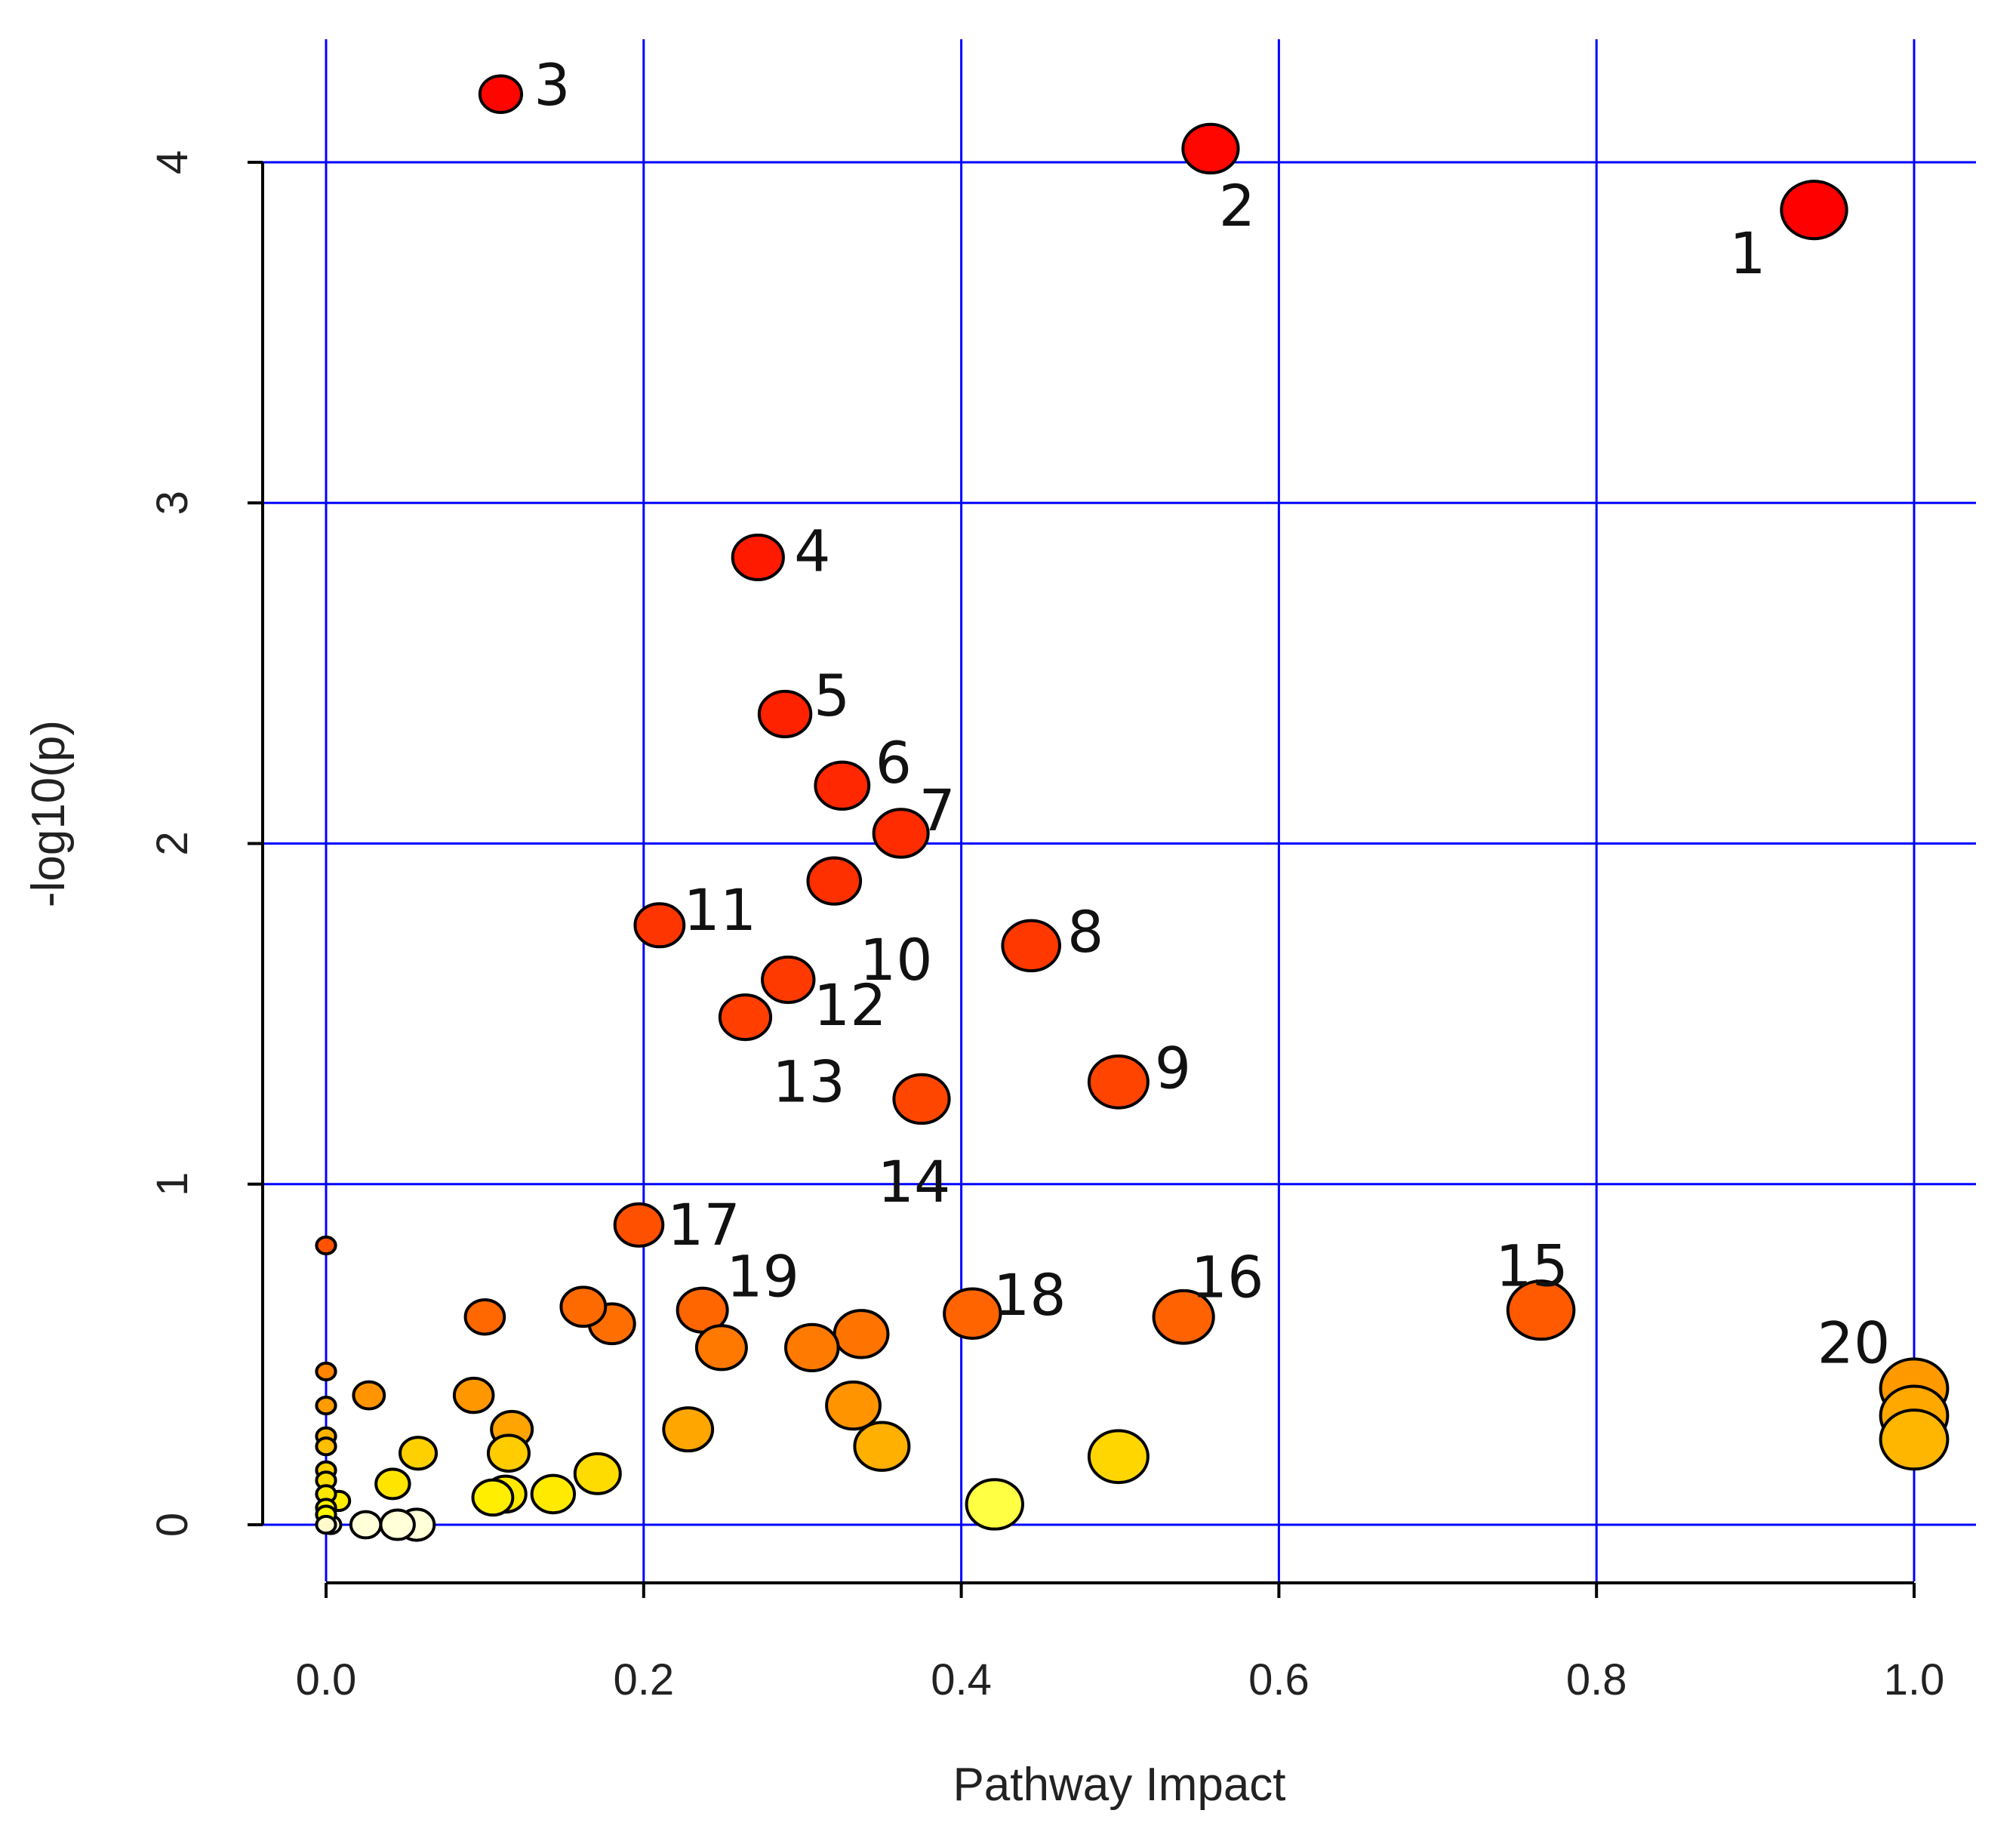  What do you see at coordinates (1173, 1068) in the screenshot?
I see `point-label-9: 9` at bounding box center [1173, 1068].